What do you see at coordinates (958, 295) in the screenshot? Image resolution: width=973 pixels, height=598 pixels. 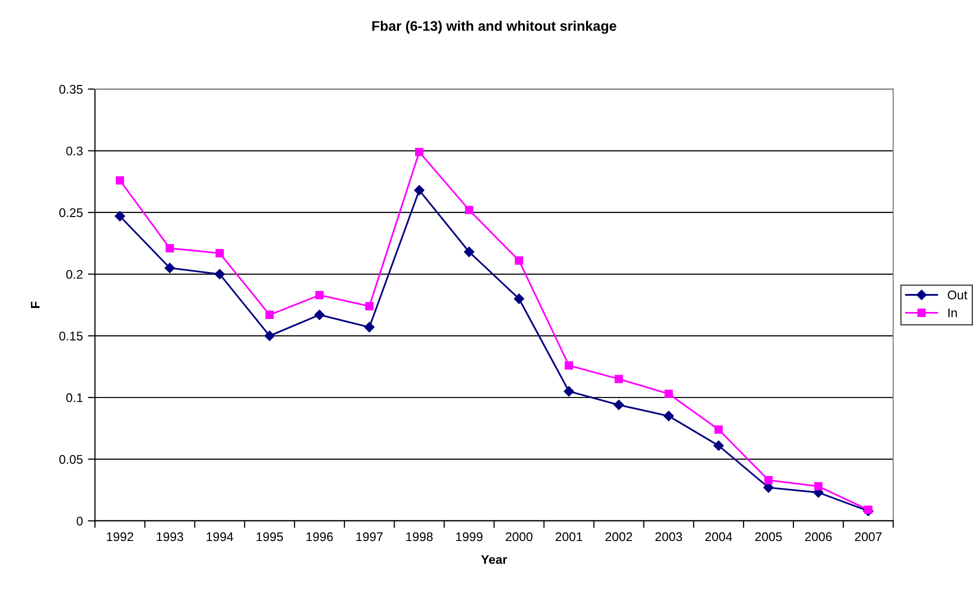 I see `legend-label: Out` at bounding box center [958, 295].